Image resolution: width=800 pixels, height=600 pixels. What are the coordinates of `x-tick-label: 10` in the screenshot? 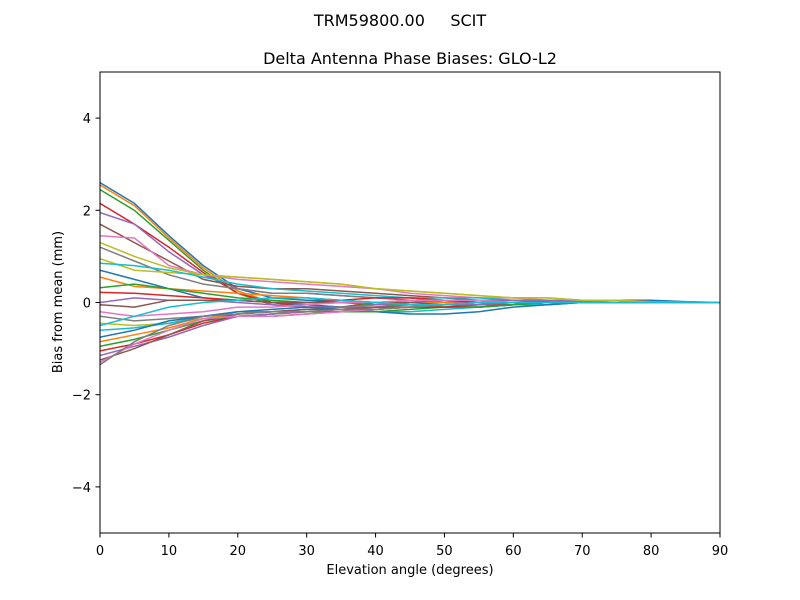 It's located at (169, 551).